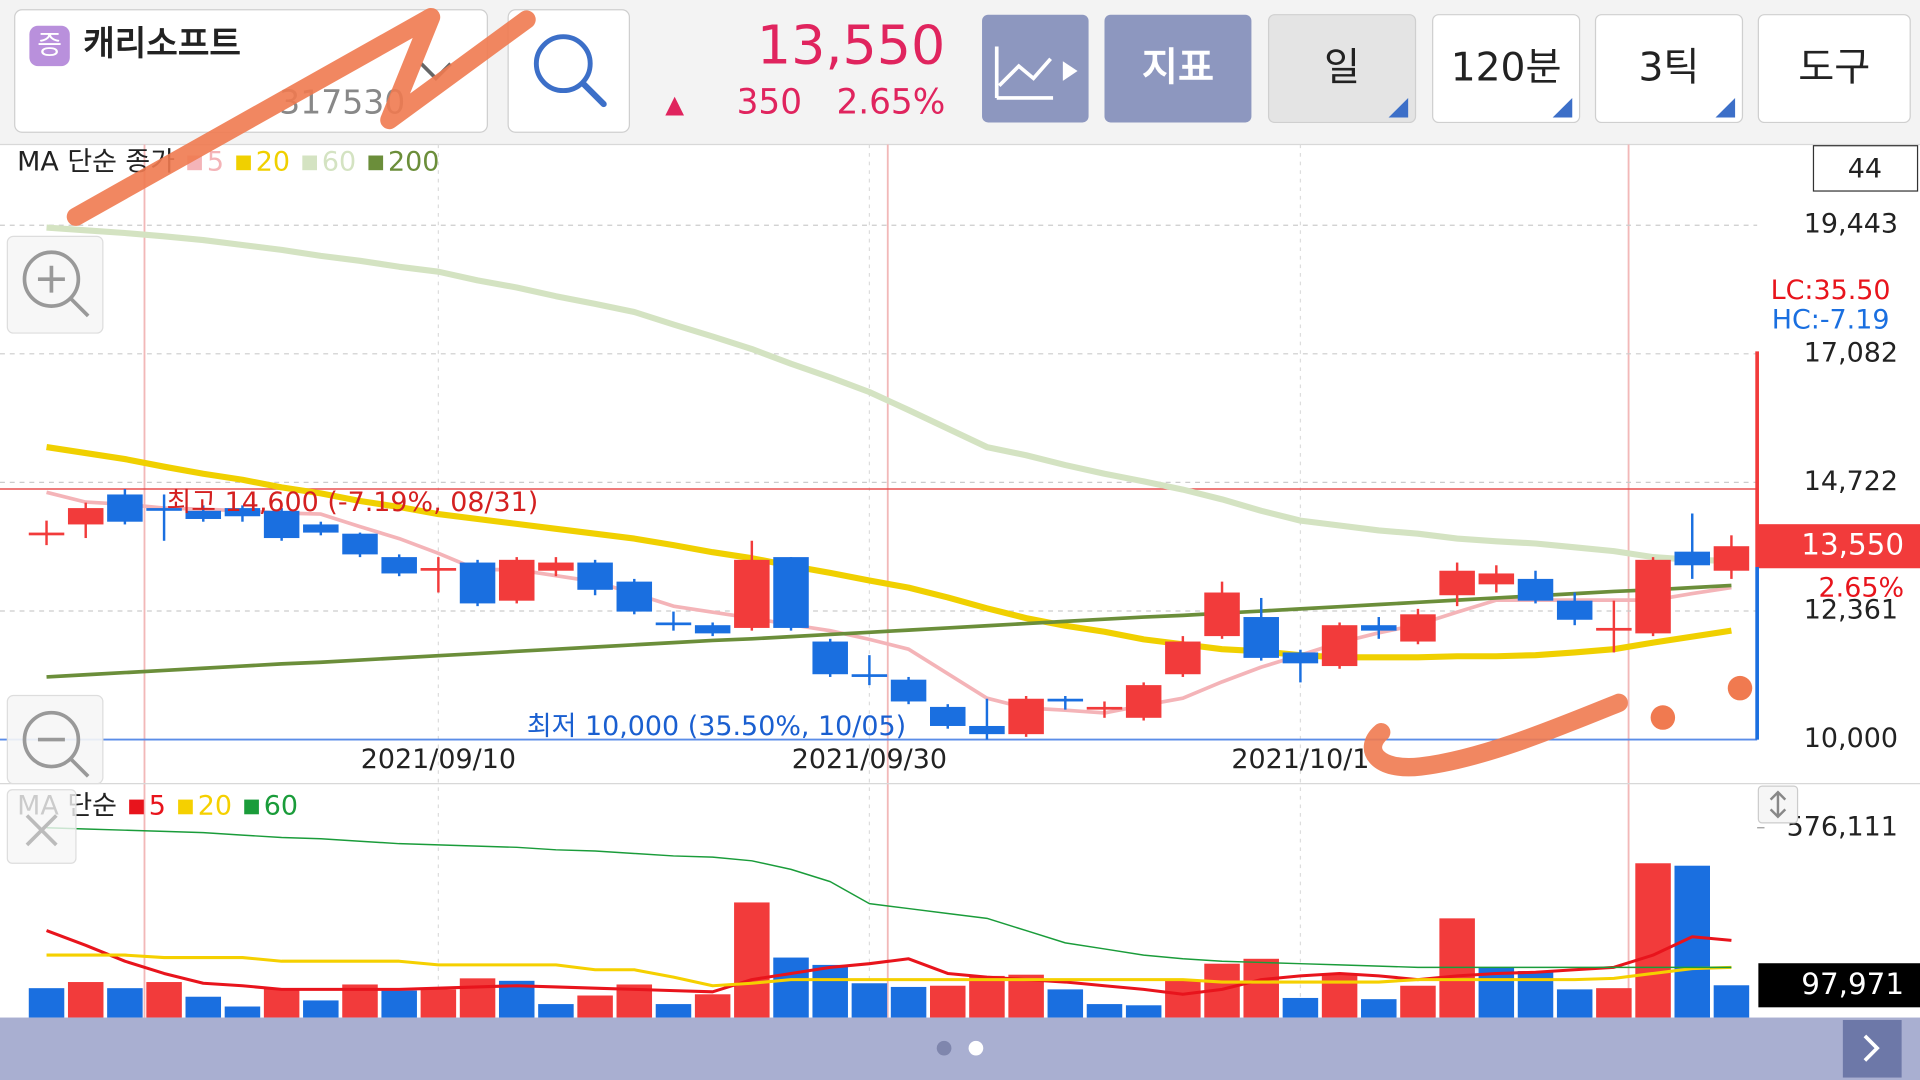 The height and width of the screenshot is (1080, 1920). Describe the element at coordinates (674, 103) in the screenshot. I see `change-arrow: ▲` at that location.